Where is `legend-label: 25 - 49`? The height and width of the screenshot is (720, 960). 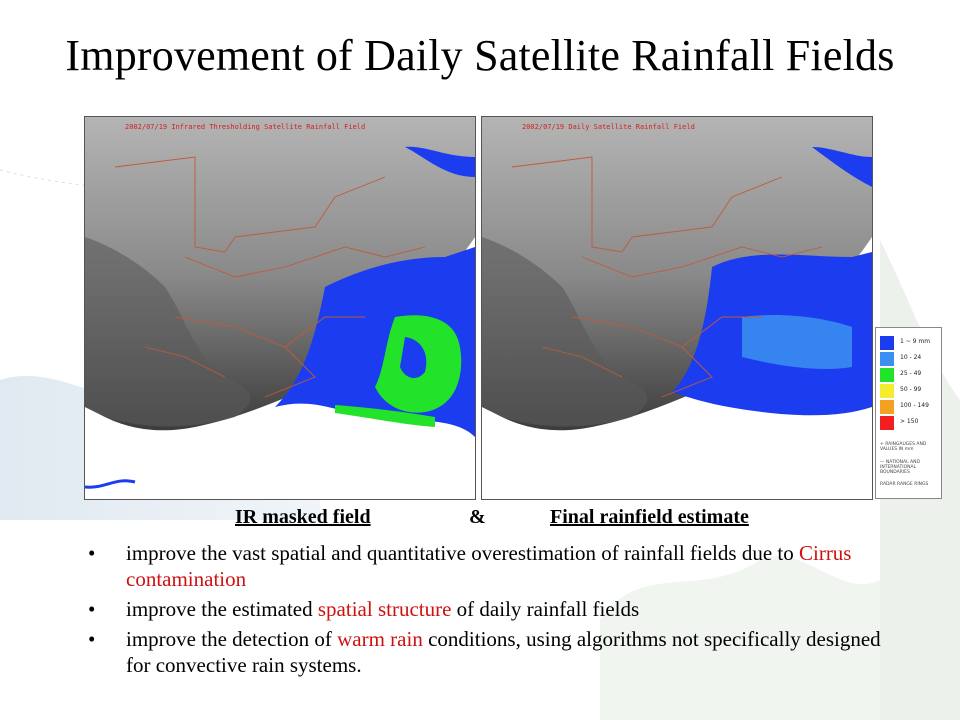 legend-label: 25 - 49 is located at coordinates (911, 373).